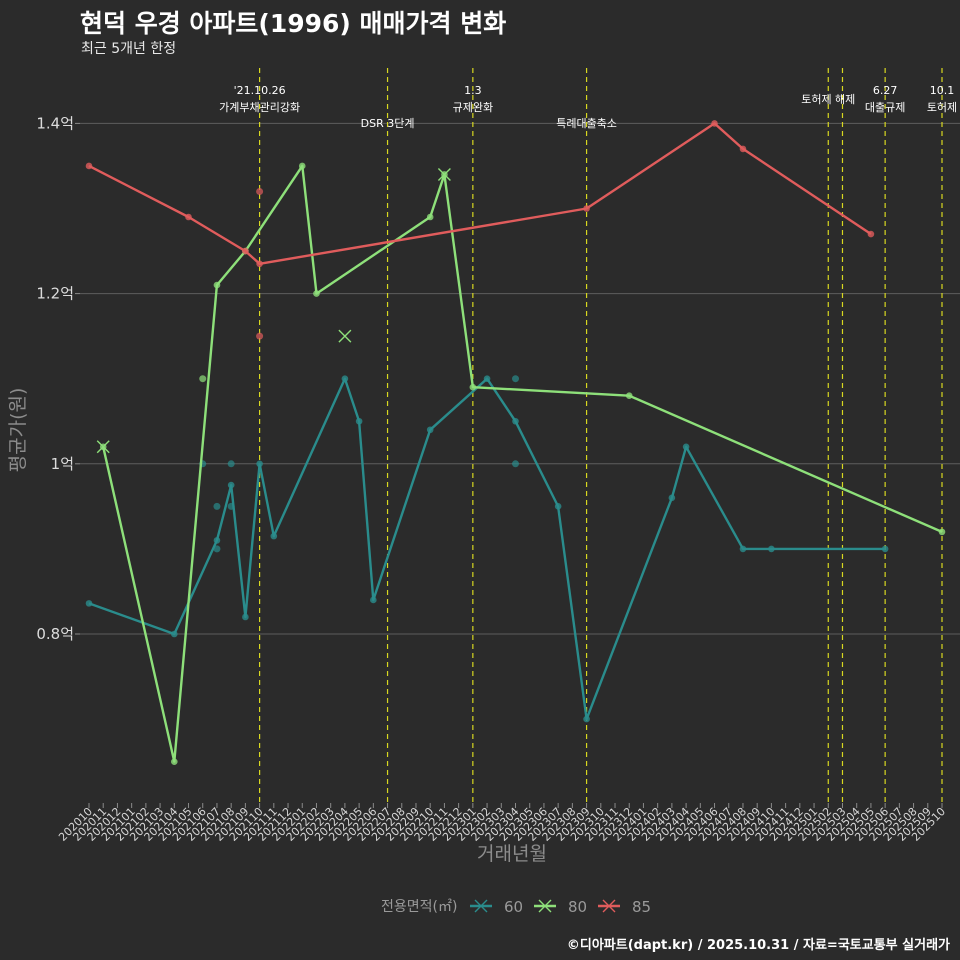  Describe the element at coordinates (586, 123) in the screenshot. I see `event-label: 특례대출축소` at that location.